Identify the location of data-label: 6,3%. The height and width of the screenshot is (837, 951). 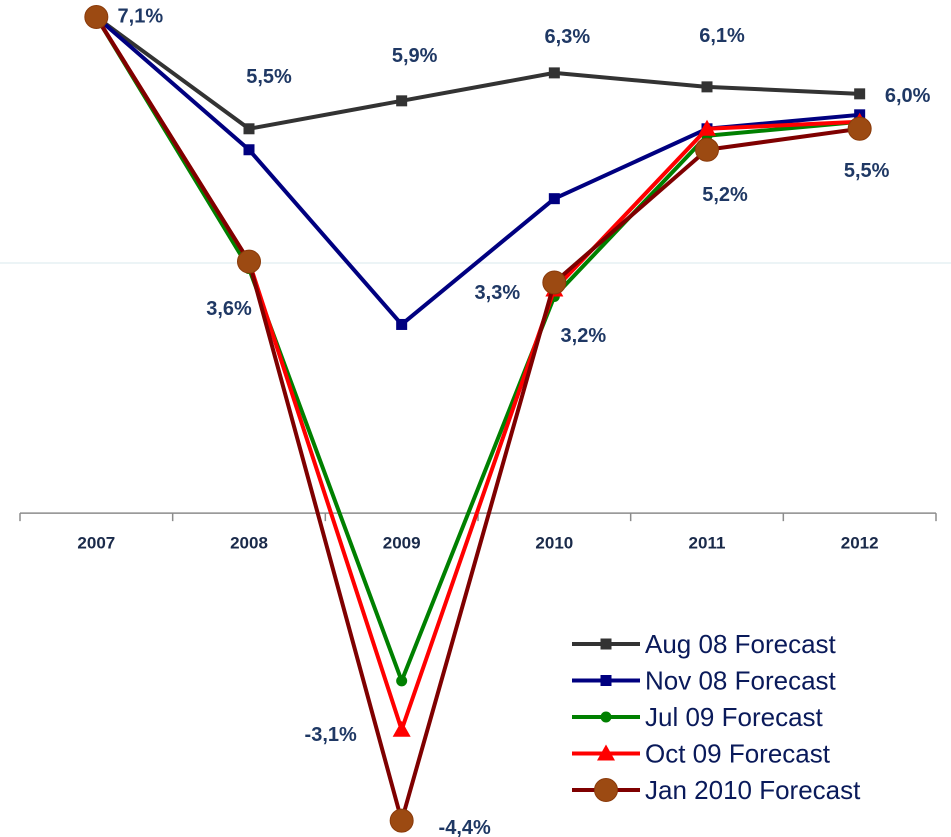
(568, 37).